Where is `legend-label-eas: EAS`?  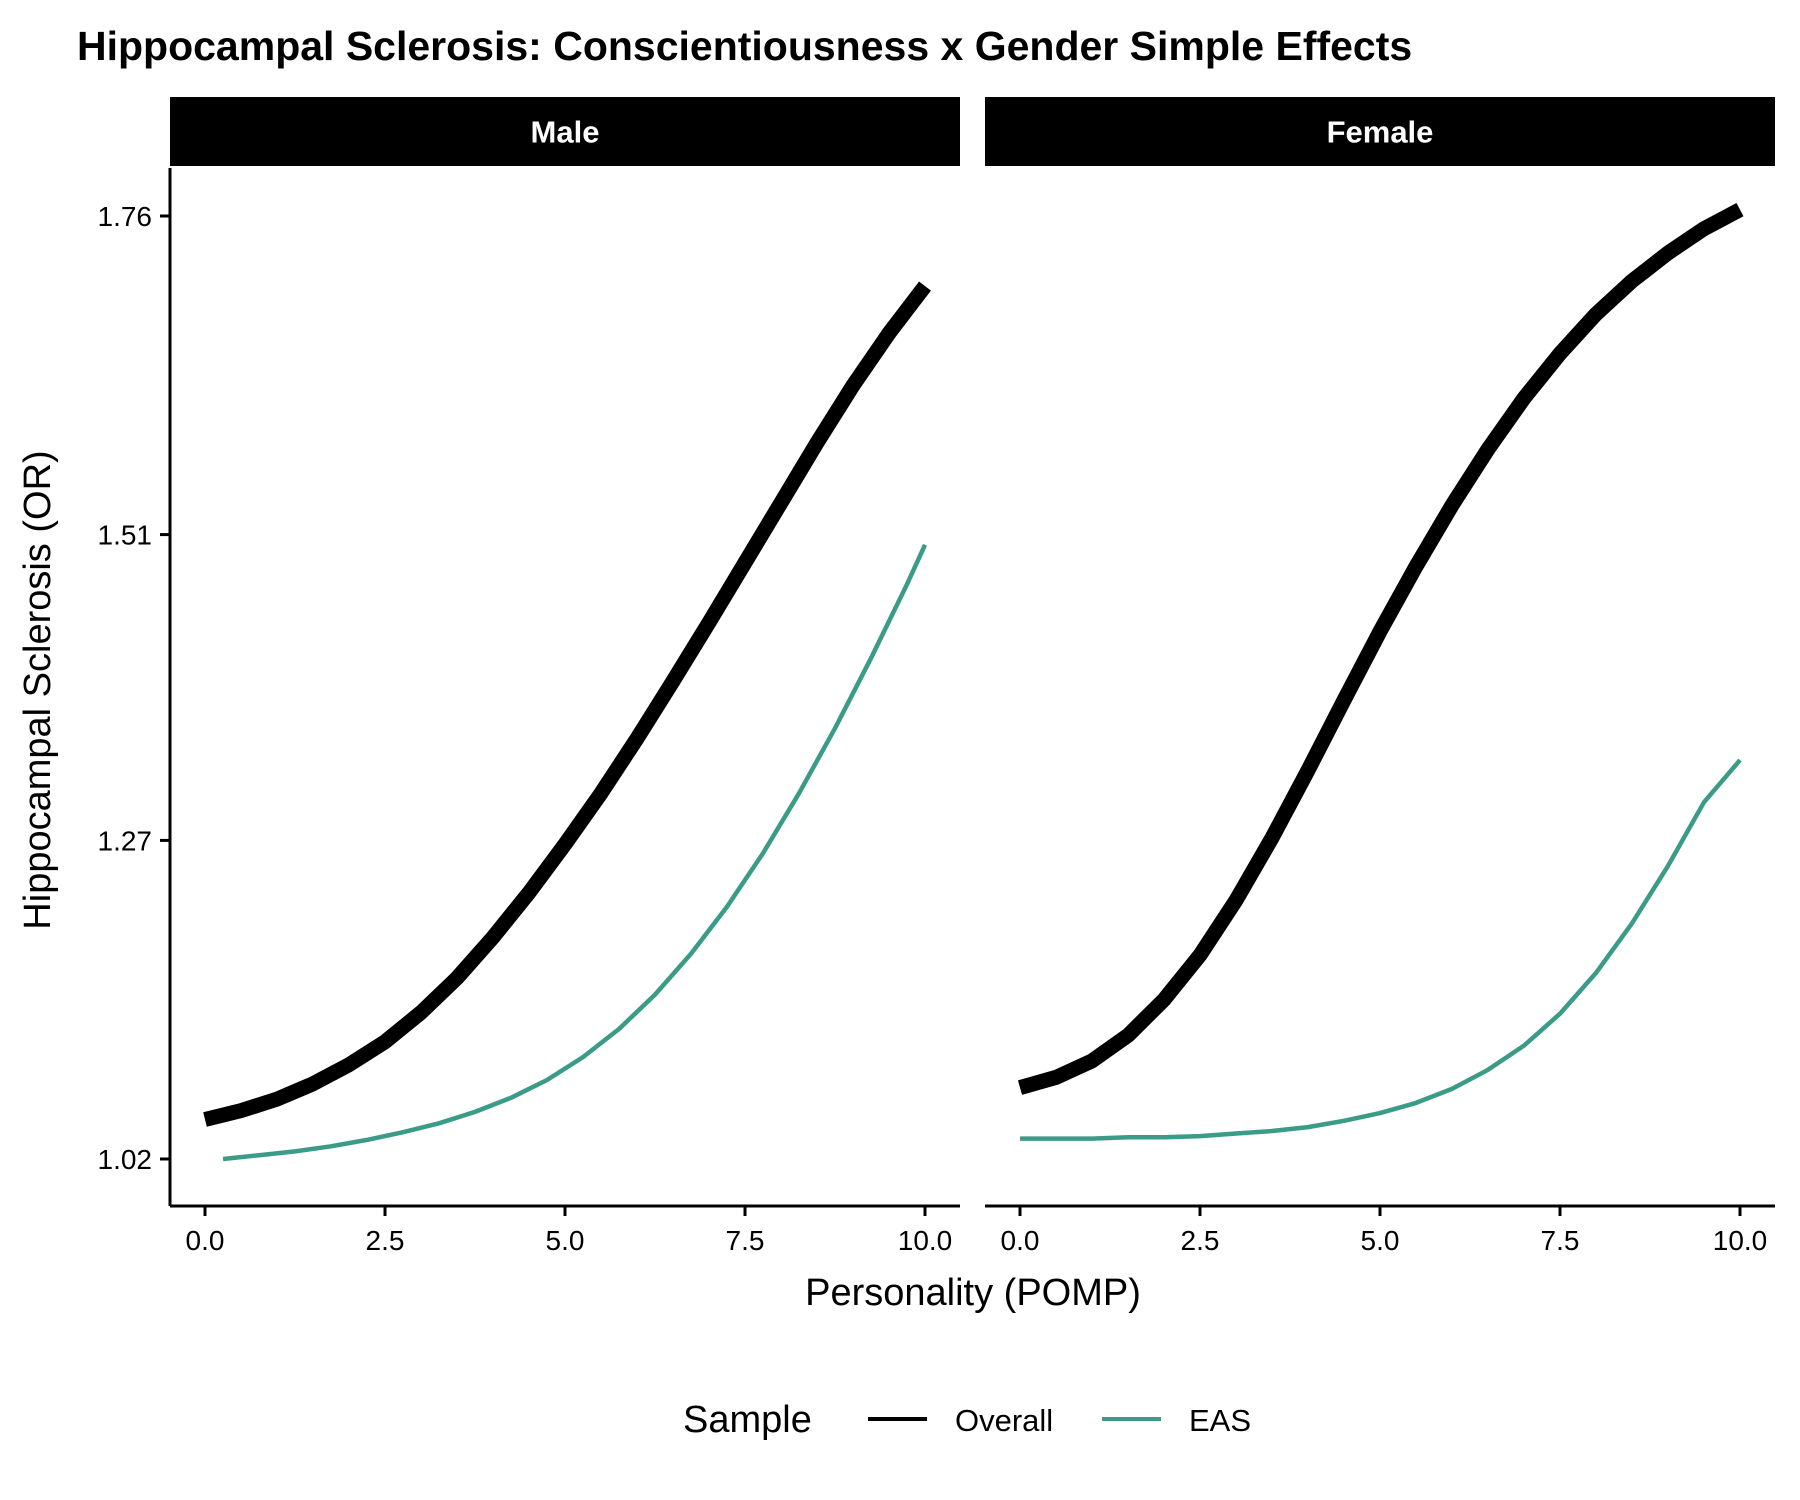
legend-label-eas: EAS is located at coordinates (1220, 1420).